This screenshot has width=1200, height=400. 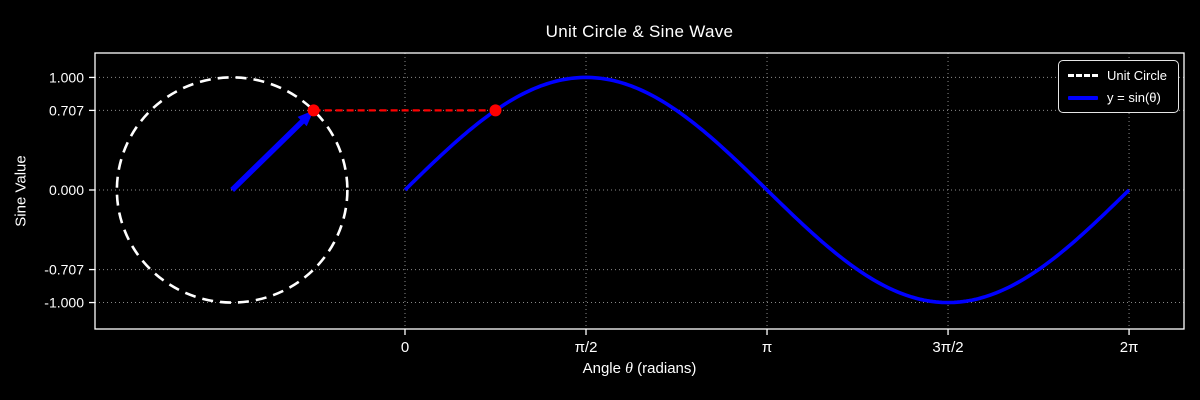 I want to click on y-tick-label: -0.707, so click(x=64, y=270).